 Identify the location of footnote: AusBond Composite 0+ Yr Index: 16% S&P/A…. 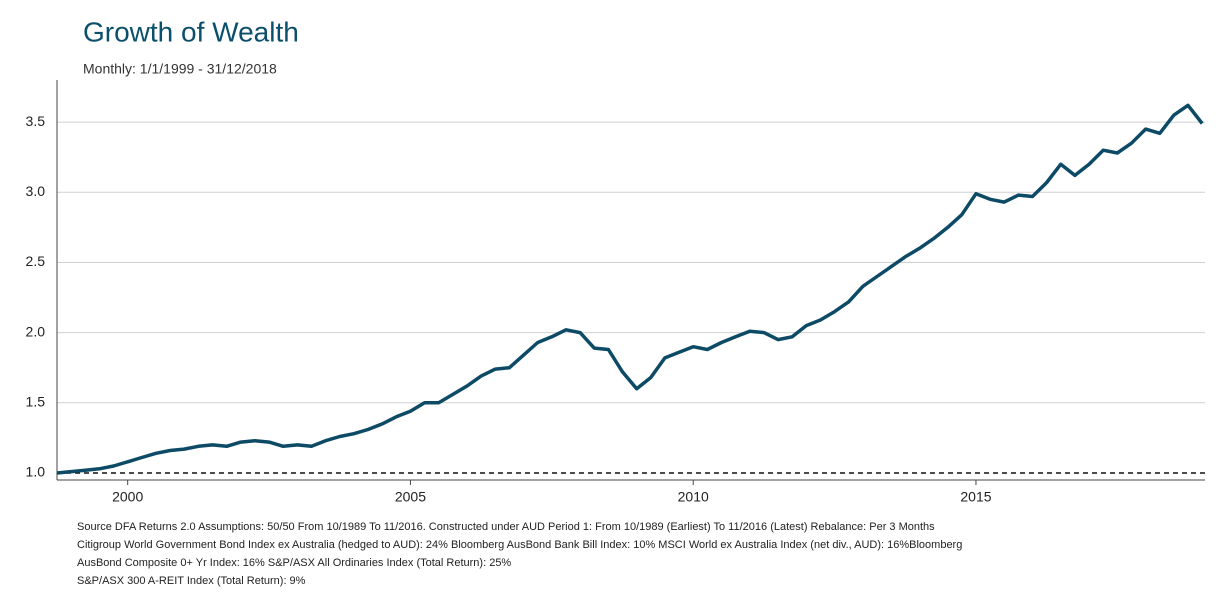
(294, 563).